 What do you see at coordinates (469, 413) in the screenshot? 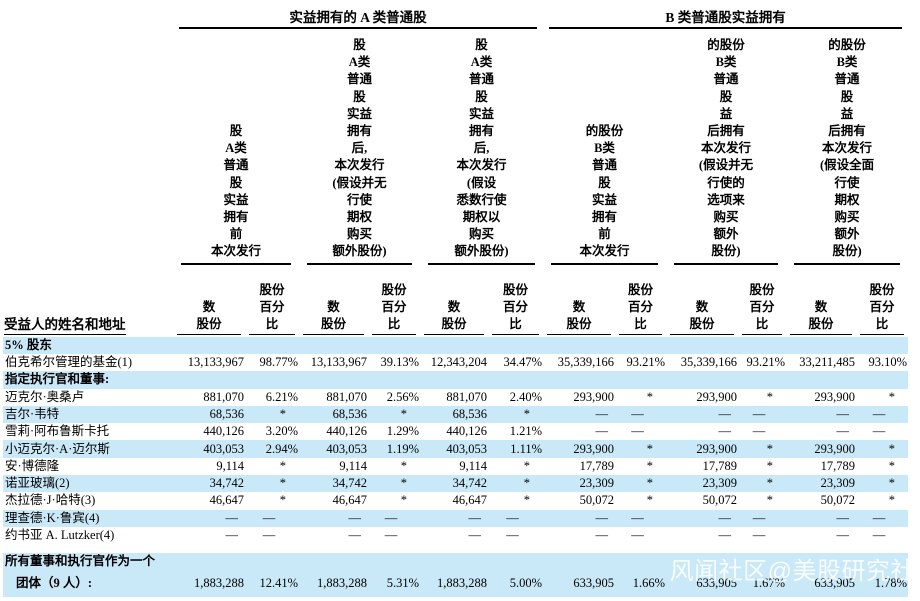
I see `data-cell: 68,536` at bounding box center [469, 413].